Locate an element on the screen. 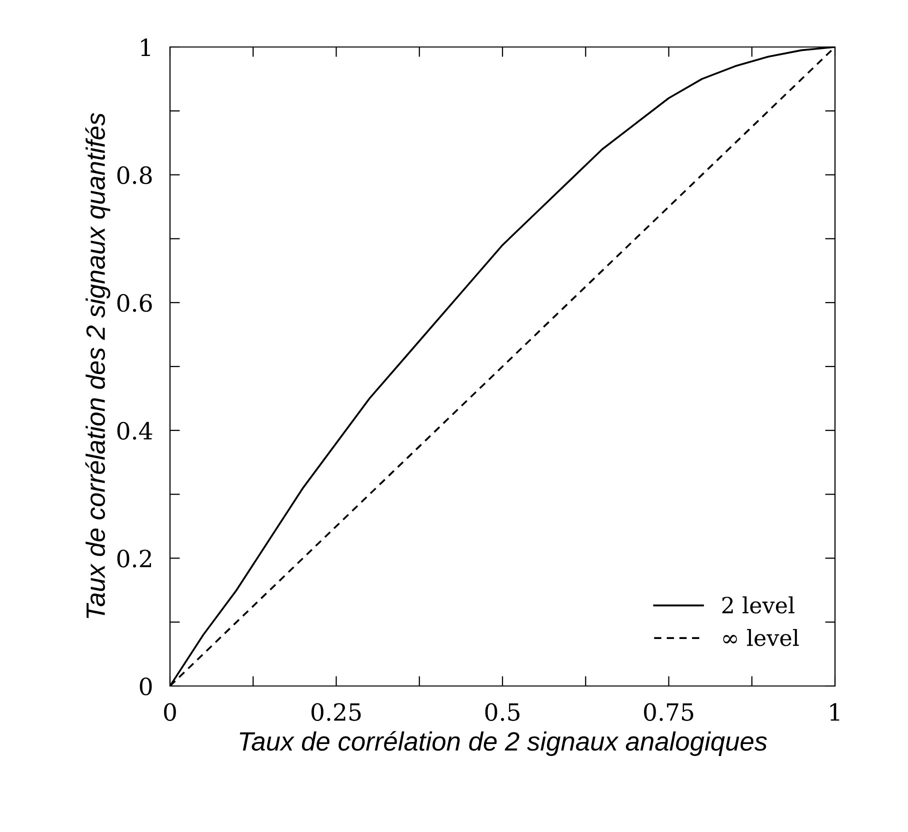 This screenshot has width=908, height=832. legend-label: 2 level is located at coordinates (758, 605).